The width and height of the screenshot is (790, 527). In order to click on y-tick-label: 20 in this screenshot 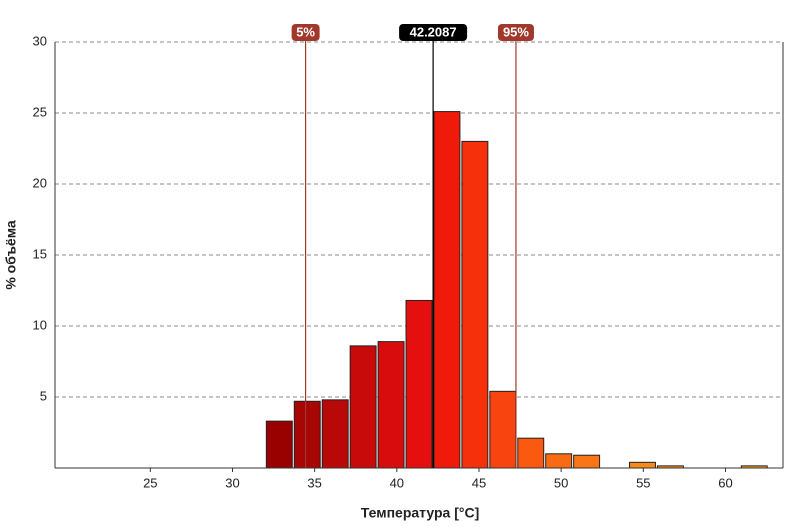, I will do `click(40, 182)`.